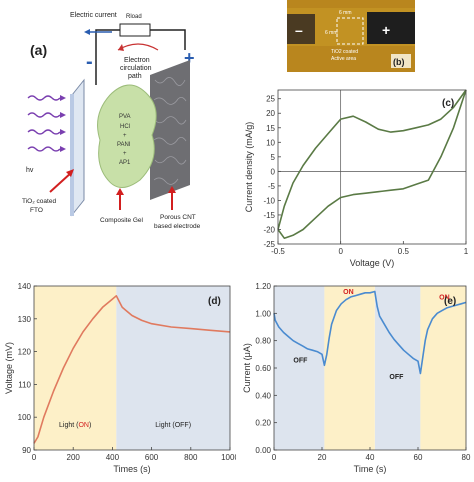  Describe the element at coordinates (25, 352) in the screenshot. I see `y-tick-label: 120` at that location.